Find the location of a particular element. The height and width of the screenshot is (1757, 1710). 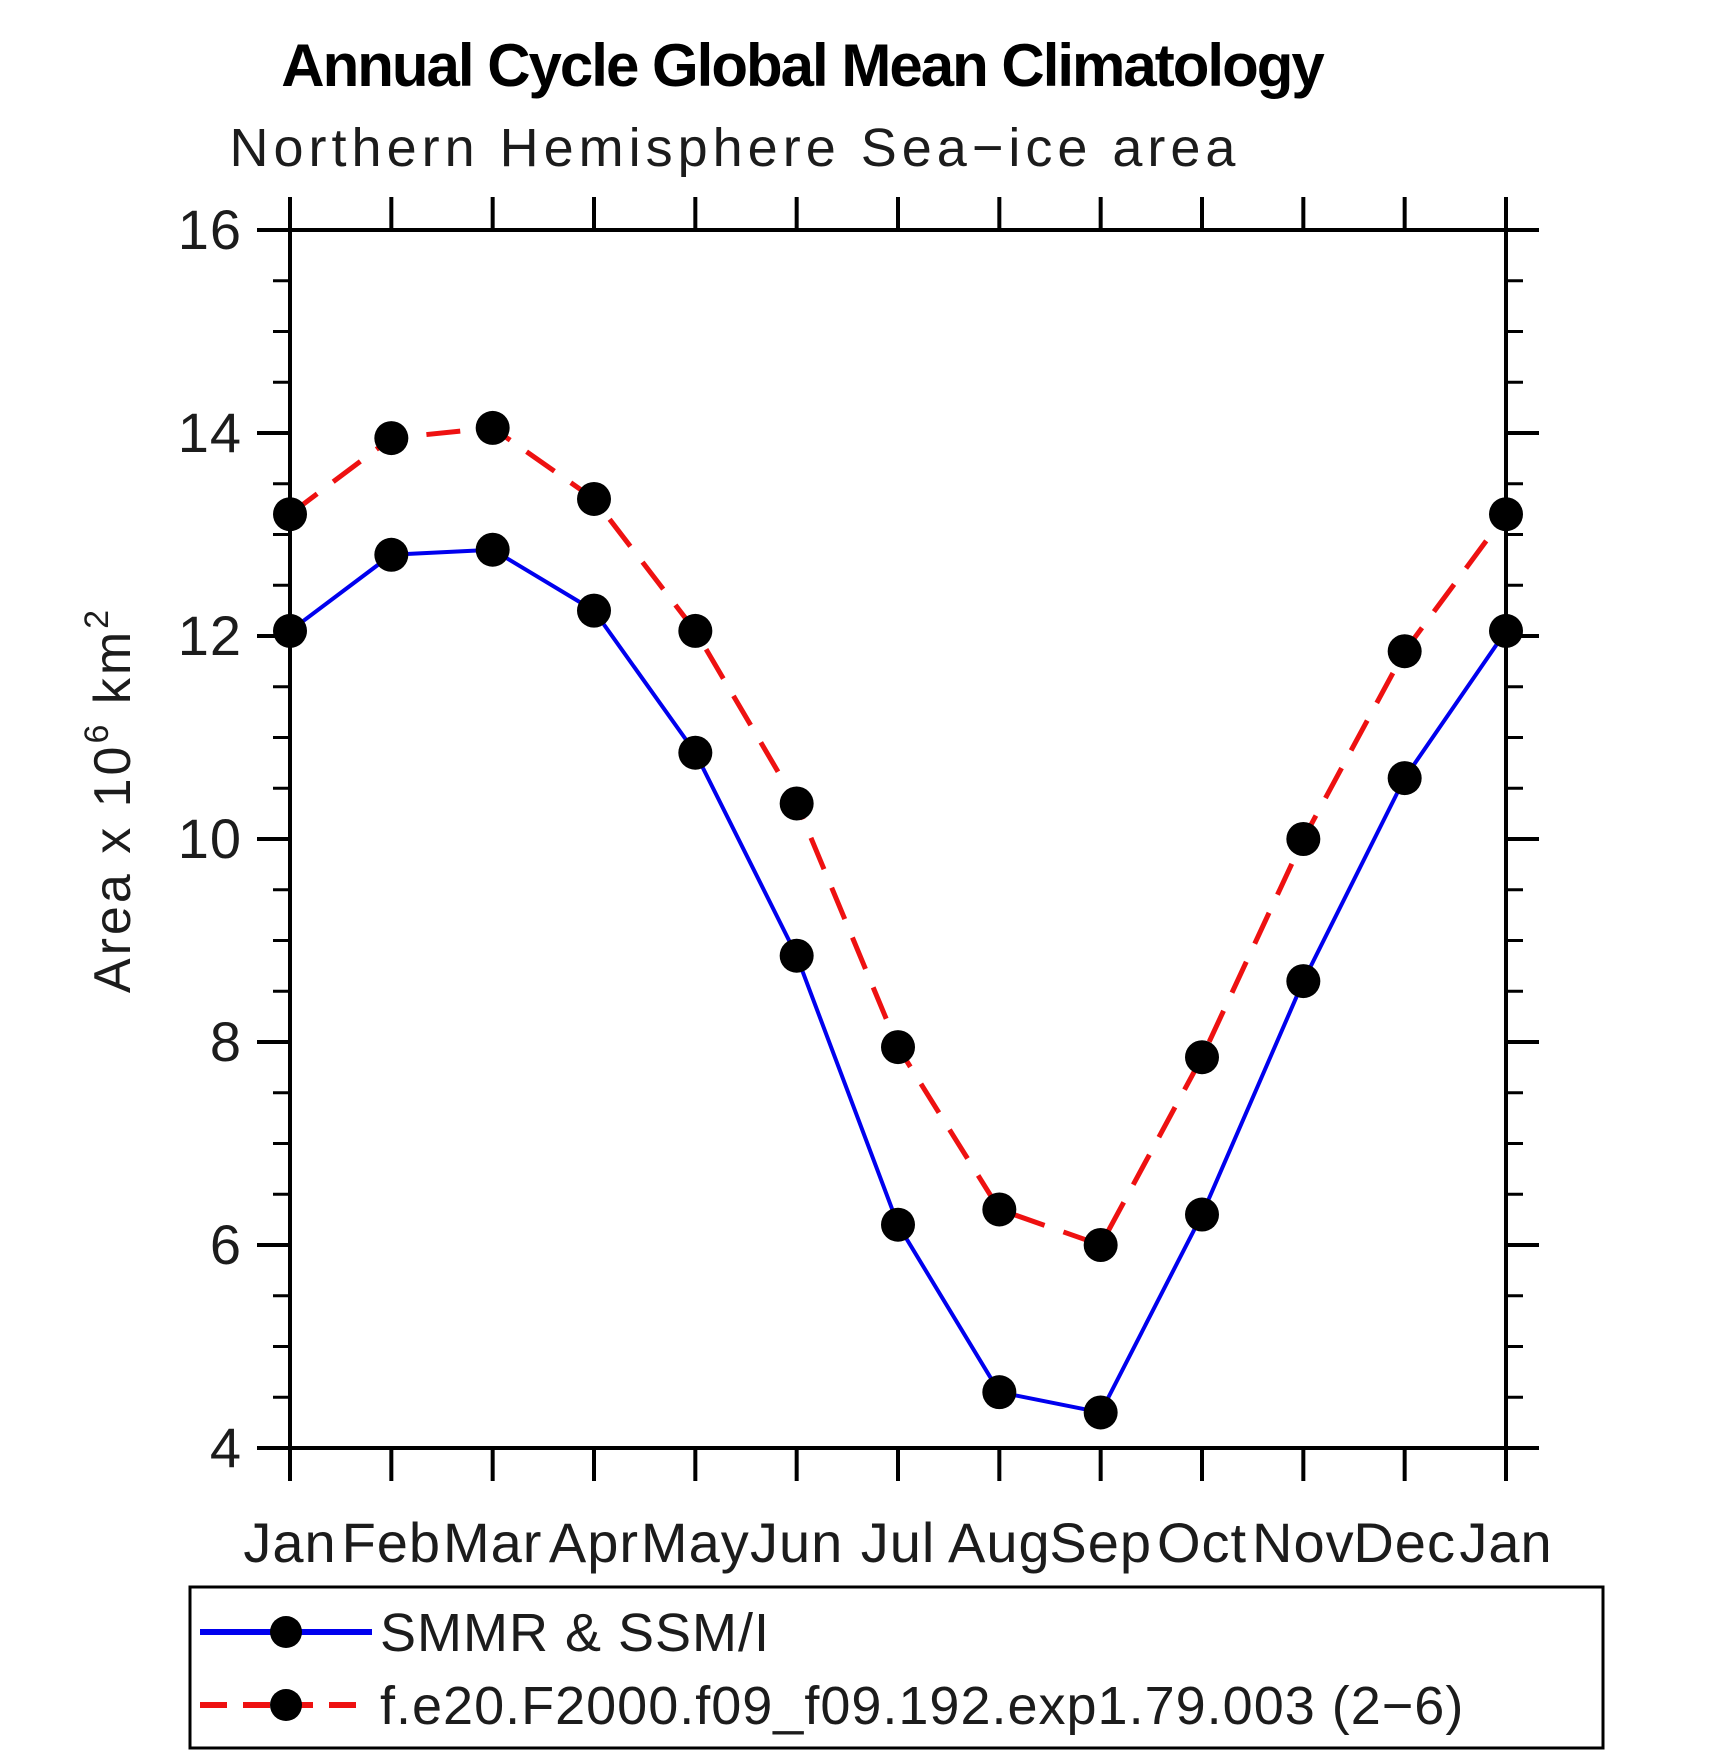

x-tick-label: Jun is located at coordinates (796, 1542).